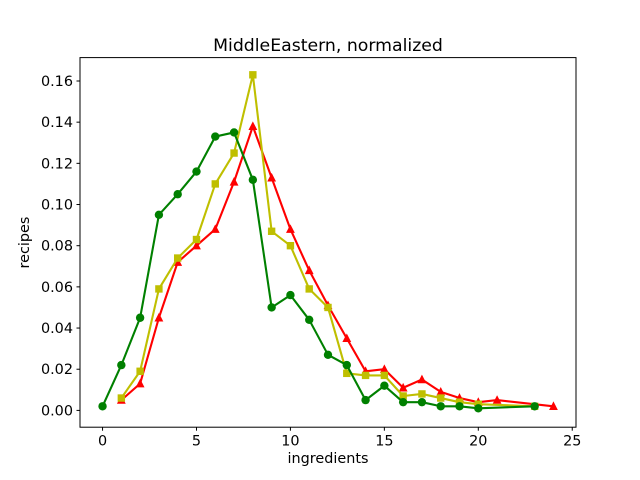 This screenshot has height=480, width=640. Describe the element at coordinates (328, 46) in the screenshot. I see `chart-title: MiddleEastern, normalized` at that location.